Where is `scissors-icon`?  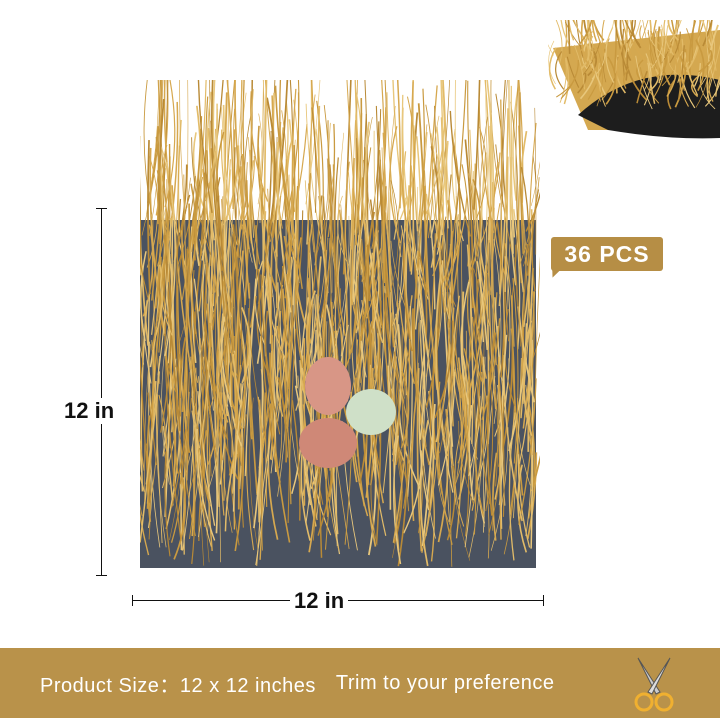
scissors-icon is located at coordinates (654, 684).